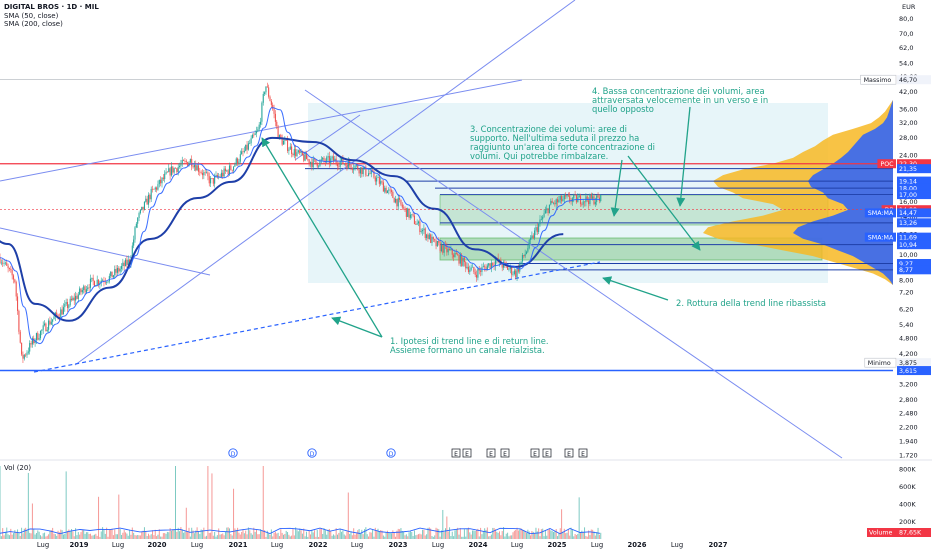 The image size is (932, 555). Describe the element at coordinates (637, 545) in the screenshot. I see `x-tick-label: 2026` at that location.